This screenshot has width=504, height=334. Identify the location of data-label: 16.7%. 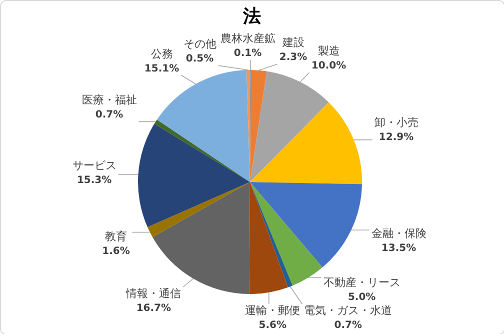
(154, 308).